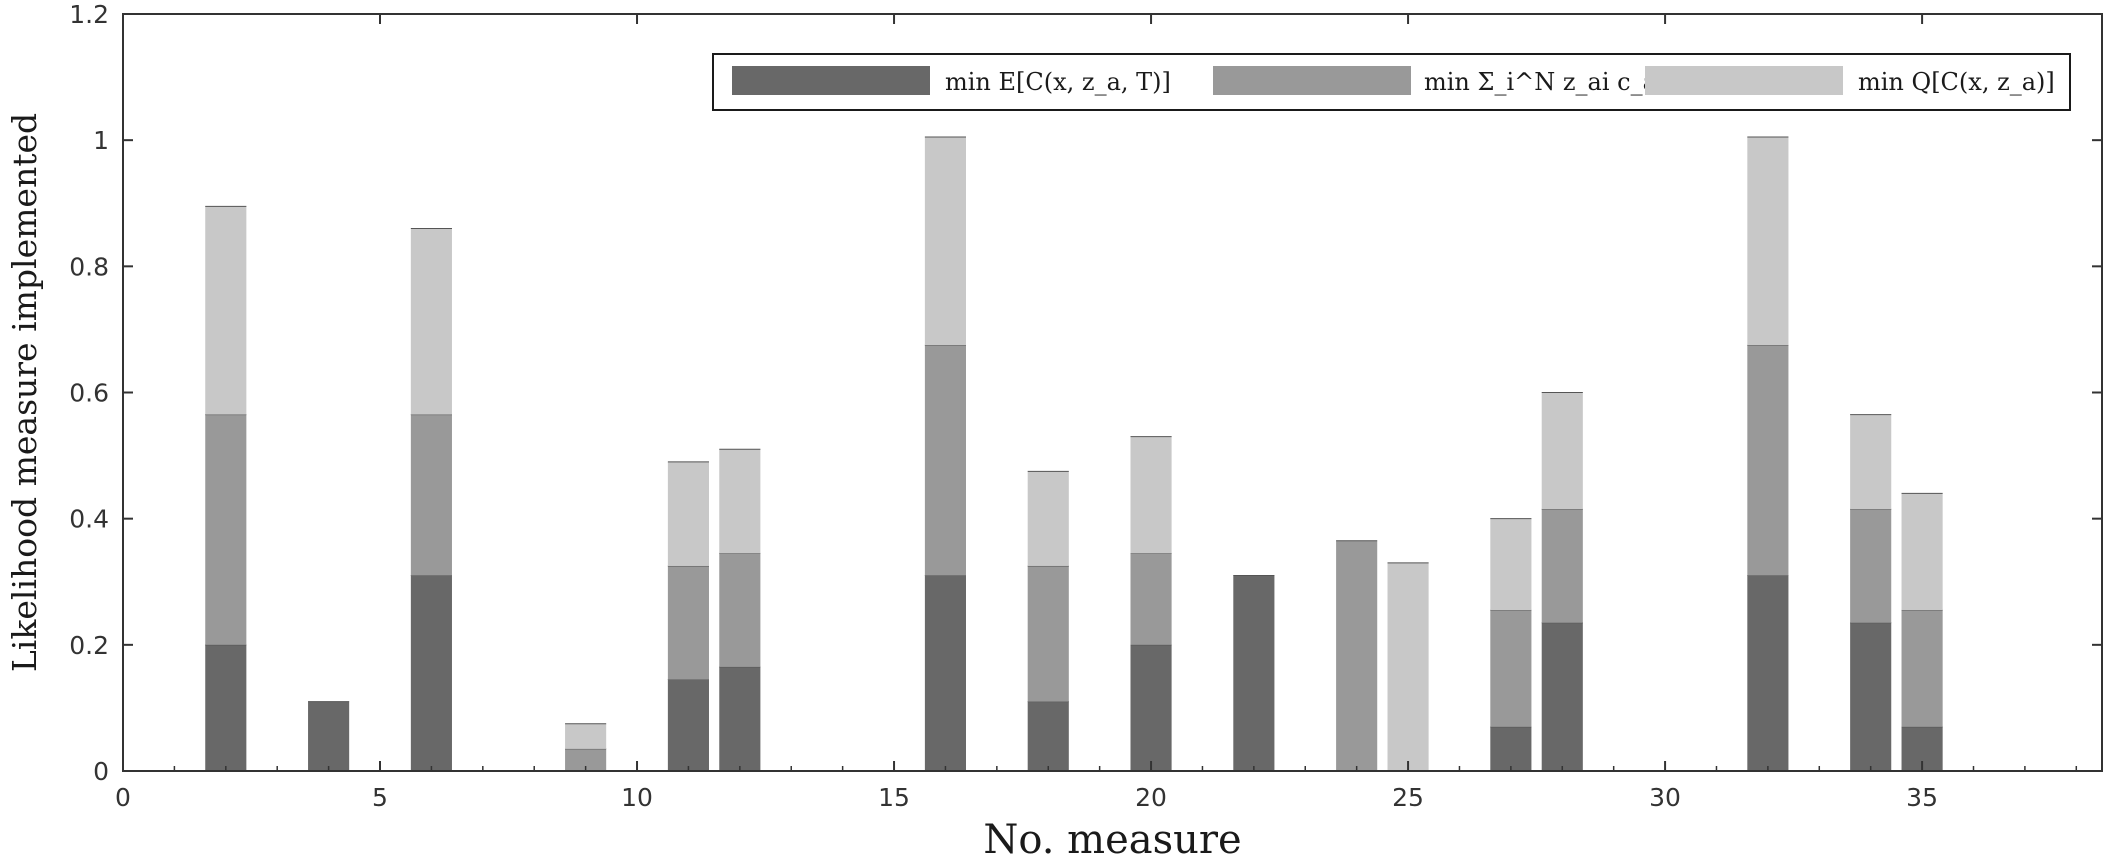  What do you see at coordinates (1562, 451) in the screenshot?
I see `bar-s3-x28` at bounding box center [1562, 451].